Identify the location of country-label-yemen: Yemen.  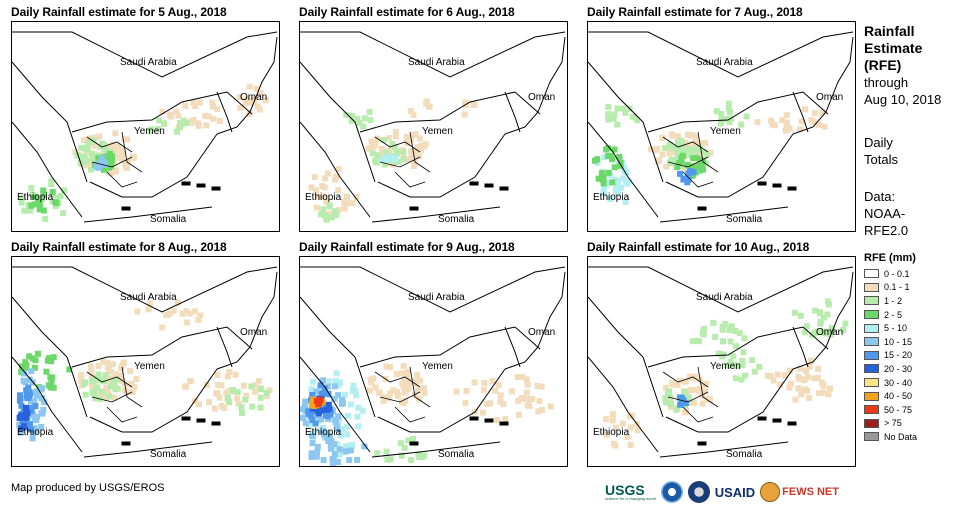
(149, 131).